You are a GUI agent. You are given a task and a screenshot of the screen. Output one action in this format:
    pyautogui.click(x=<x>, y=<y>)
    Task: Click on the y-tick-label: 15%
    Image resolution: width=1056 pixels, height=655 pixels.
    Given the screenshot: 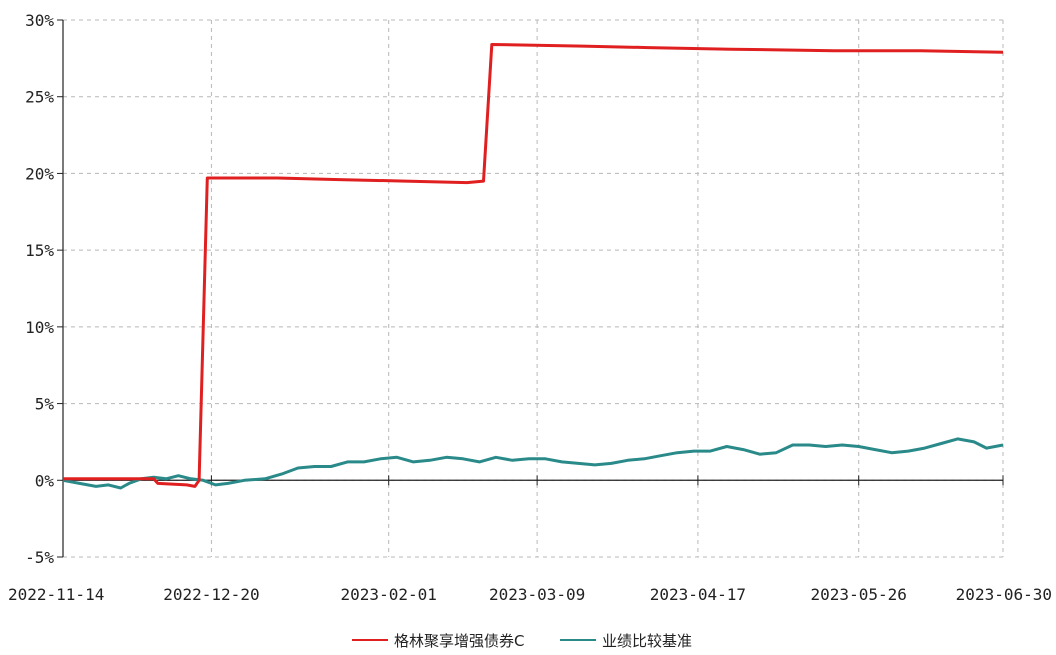 What is the action you would take?
    pyautogui.click(x=39, y=250)
    